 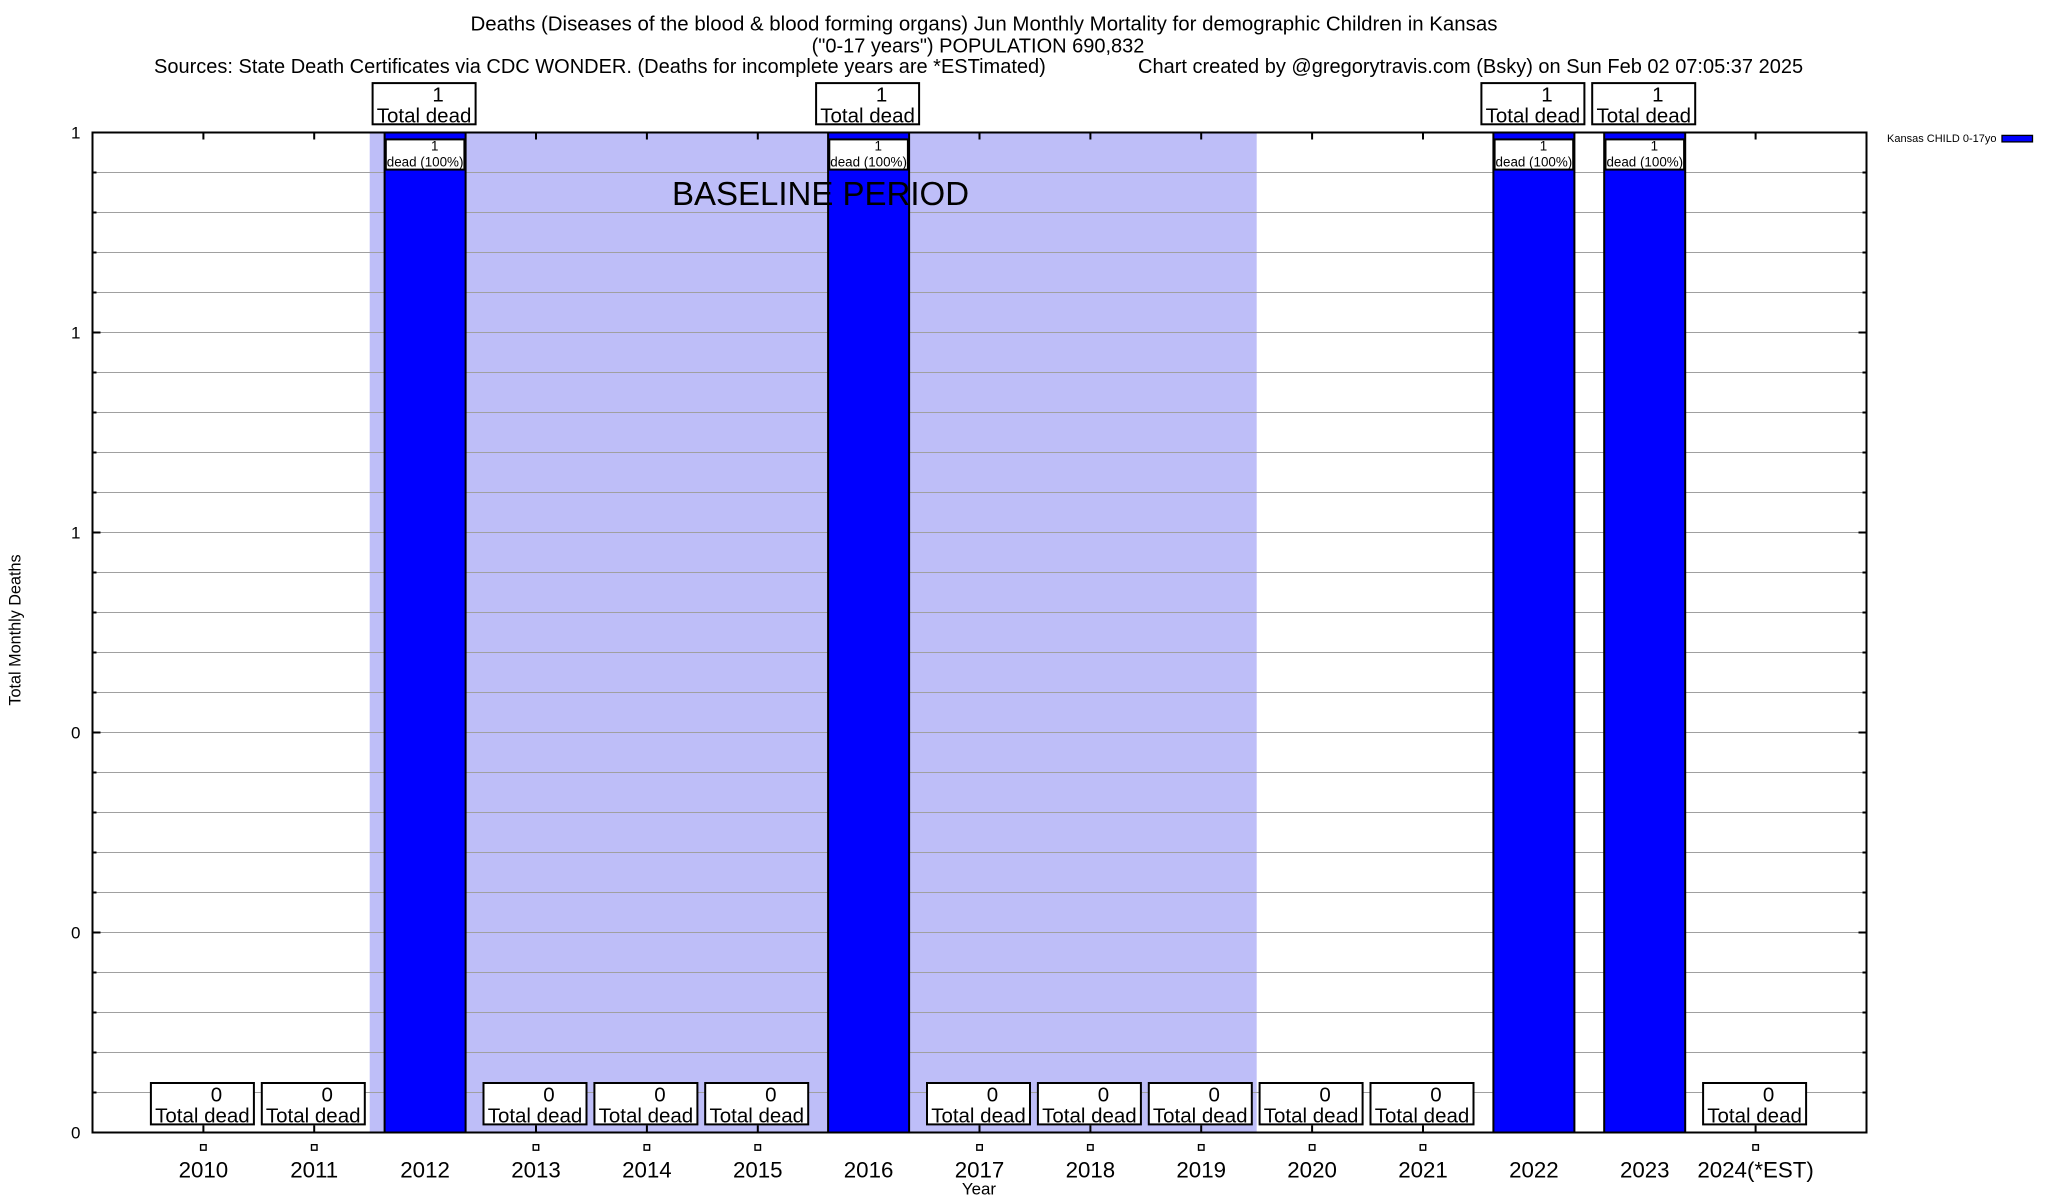 What do you see at coordinates (980, 1170) in the screenshot?
I see `svg-text: 2017` at bounding box center [980, 1170].